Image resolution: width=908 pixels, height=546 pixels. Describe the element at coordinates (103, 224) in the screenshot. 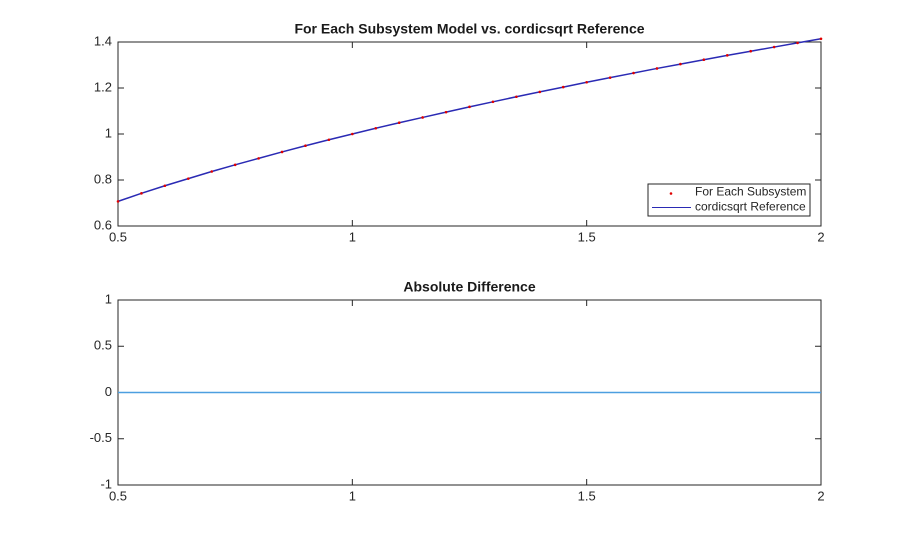

I see `y-tick-label: 0.6` at that location.